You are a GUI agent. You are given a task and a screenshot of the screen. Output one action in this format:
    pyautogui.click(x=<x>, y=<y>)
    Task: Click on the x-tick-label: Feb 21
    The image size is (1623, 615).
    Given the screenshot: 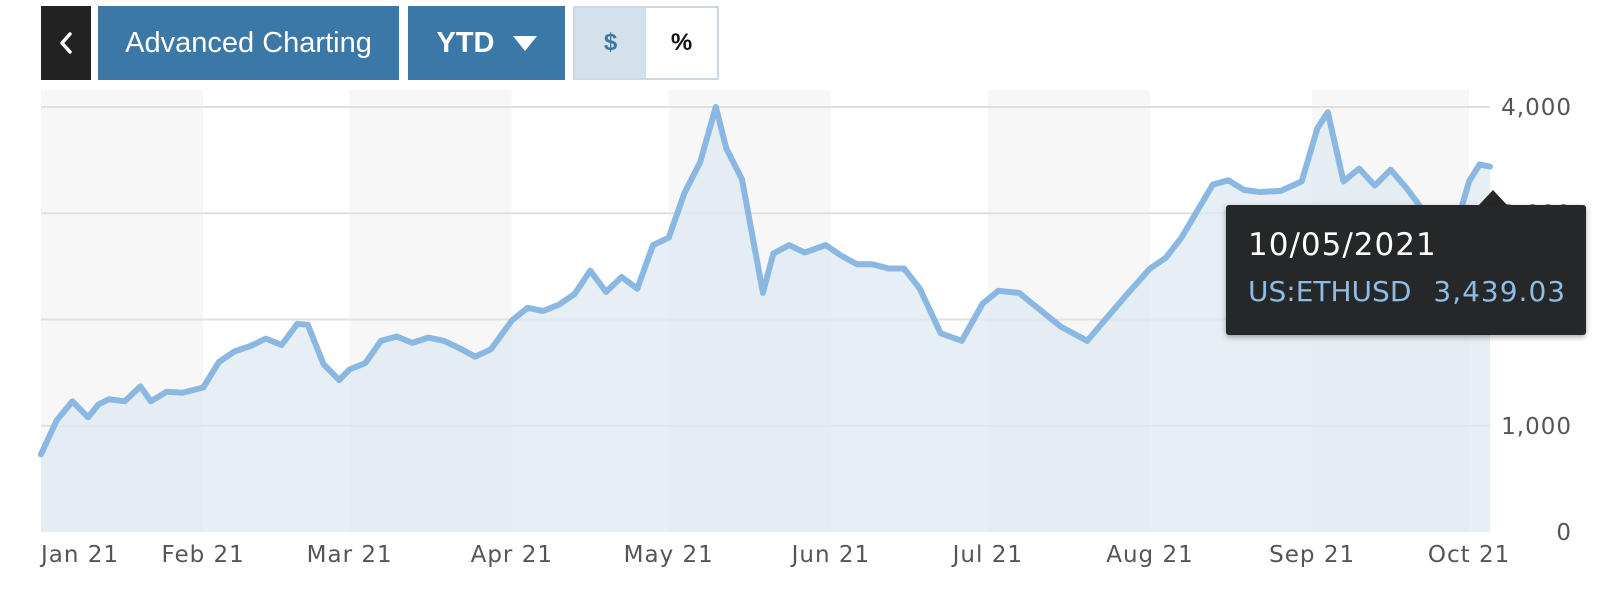 What is the action you would take?
    pyautogui.click(x=203, y=555)
    